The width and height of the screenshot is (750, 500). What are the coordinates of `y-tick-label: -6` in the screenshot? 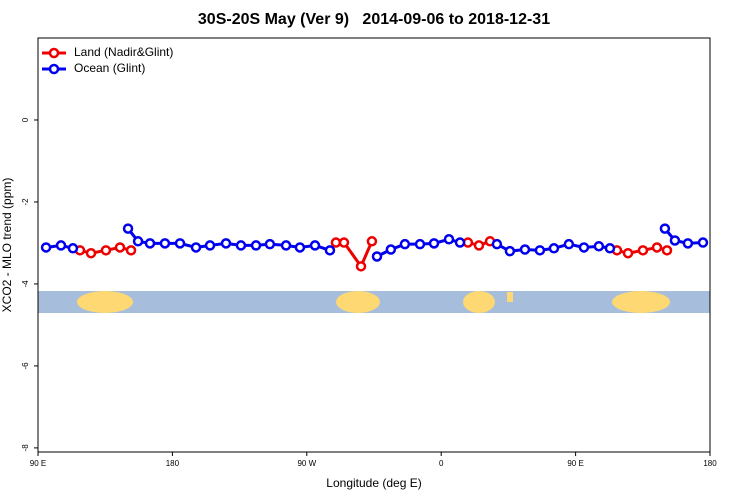 It's located at (25, 366).